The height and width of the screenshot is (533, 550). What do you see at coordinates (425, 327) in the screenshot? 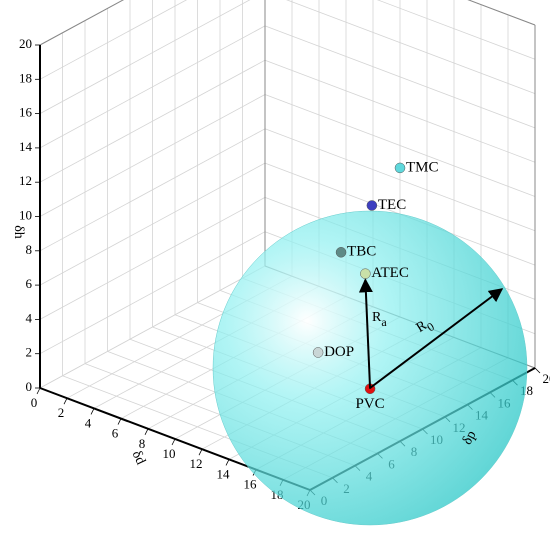
I see `r0-label: R0` at bounding box center [425, 327].